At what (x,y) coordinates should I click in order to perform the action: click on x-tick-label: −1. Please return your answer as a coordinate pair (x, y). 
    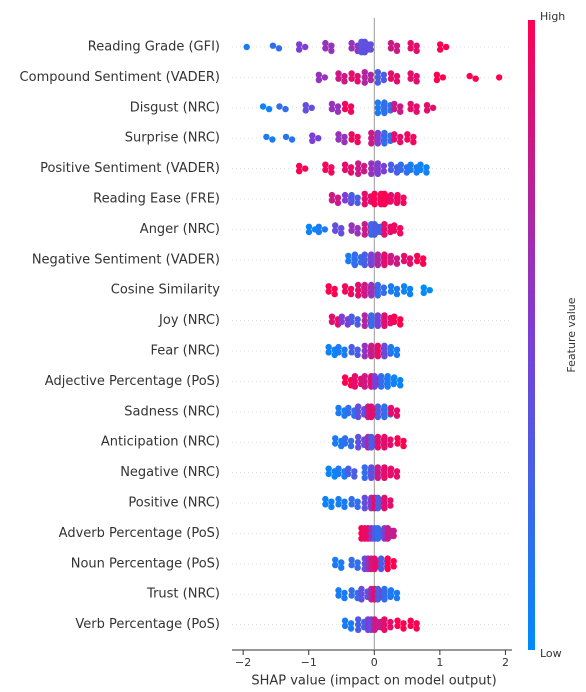
    Looking at the image, I should click on (309, 662).